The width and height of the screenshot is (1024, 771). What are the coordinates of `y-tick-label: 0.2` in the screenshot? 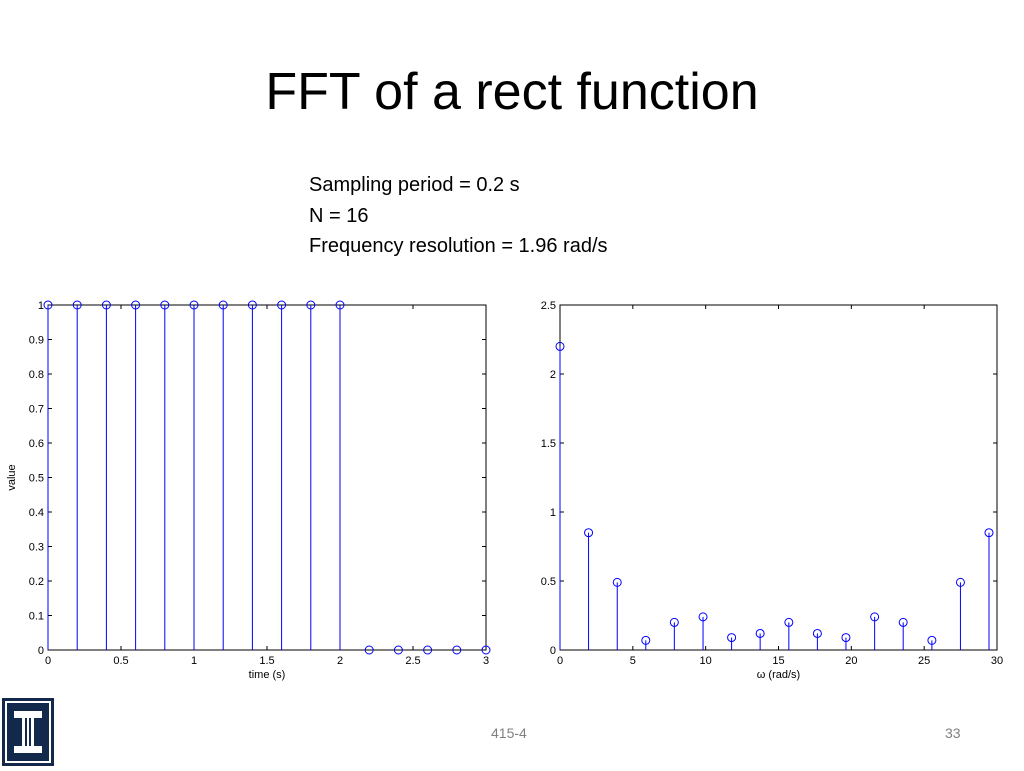 It's located at (36, 582).